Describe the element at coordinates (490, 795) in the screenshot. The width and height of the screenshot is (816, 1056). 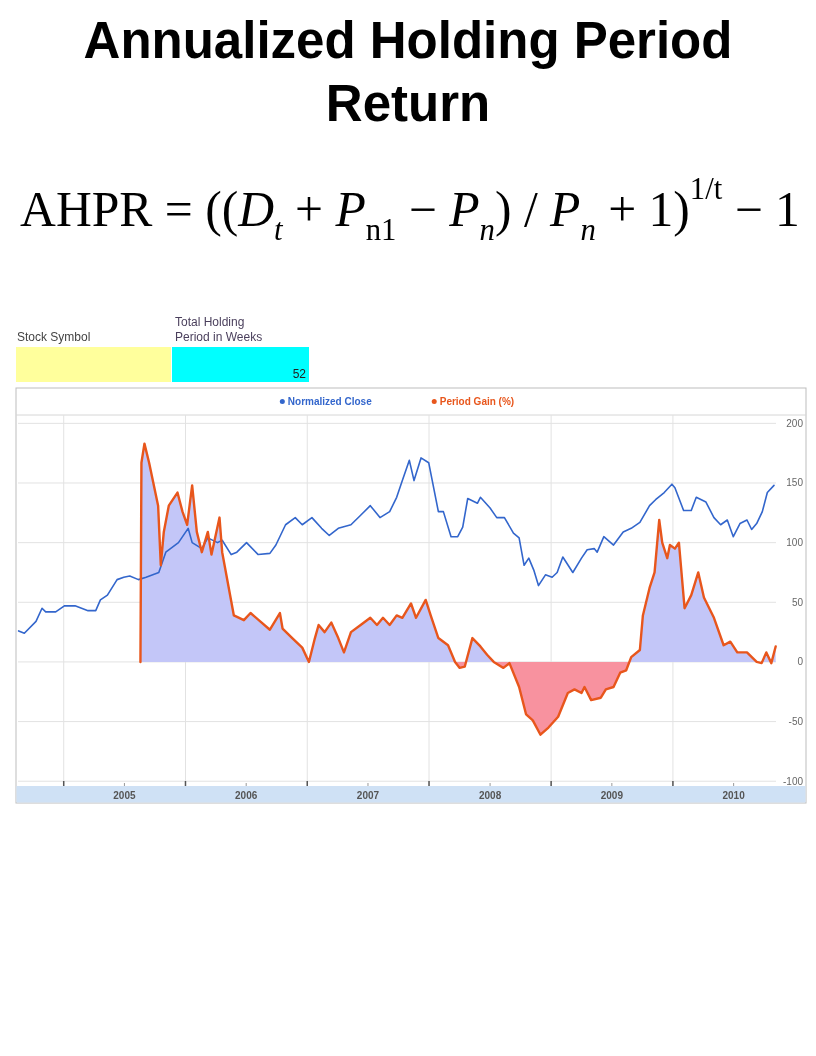
I see `x-tick-label: 2008` at that location.